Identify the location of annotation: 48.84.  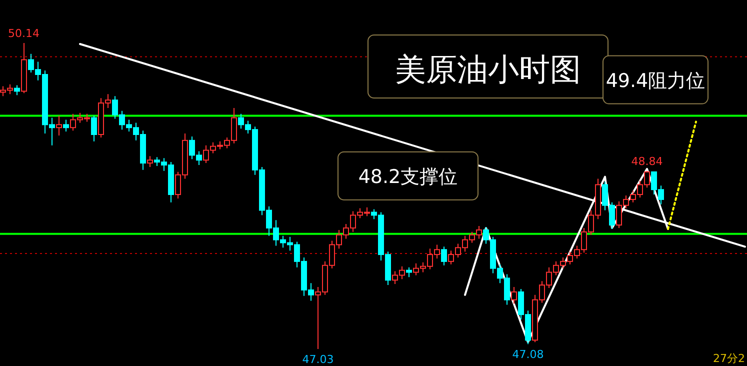
(647, 161).